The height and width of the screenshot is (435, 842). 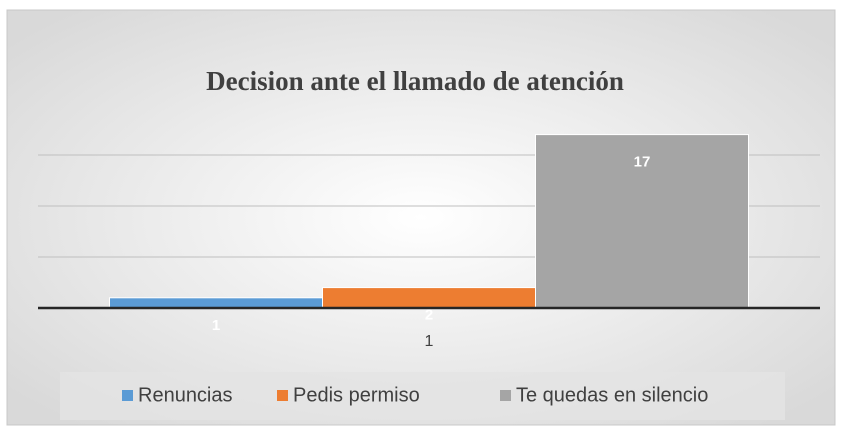 I want to click on legend-label: Renuncias, so click(x=185, y=395).